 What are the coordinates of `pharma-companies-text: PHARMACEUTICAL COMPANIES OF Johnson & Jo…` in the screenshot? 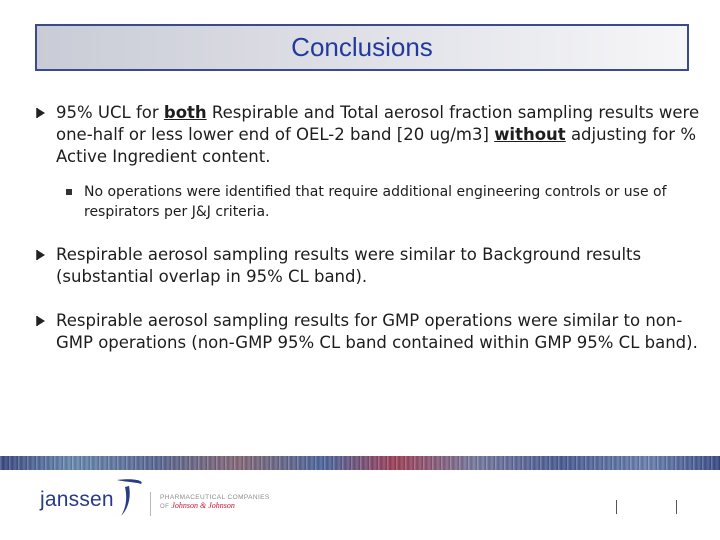 It's located at (215, 502).